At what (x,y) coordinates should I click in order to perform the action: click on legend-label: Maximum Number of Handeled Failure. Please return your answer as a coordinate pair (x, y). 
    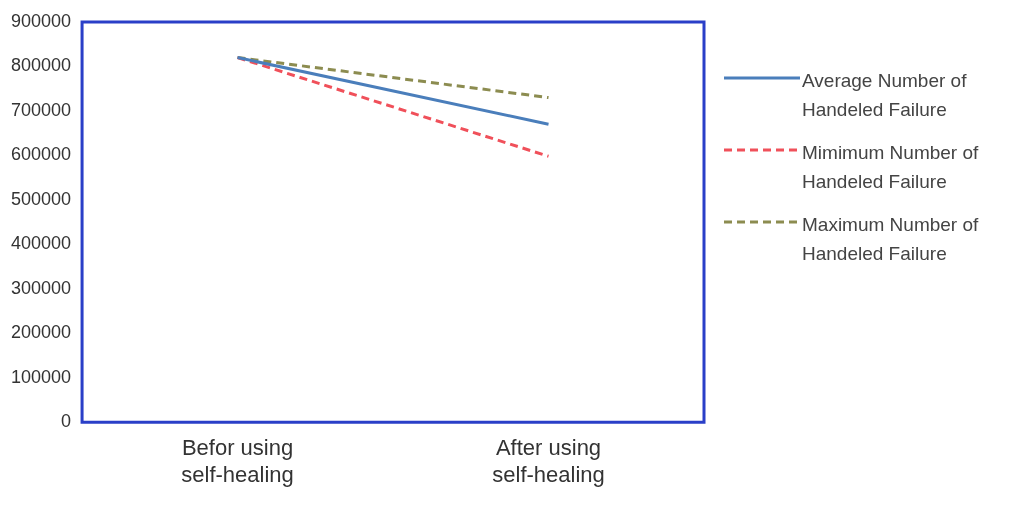
    Looking at the image, I should click on (891, 239).